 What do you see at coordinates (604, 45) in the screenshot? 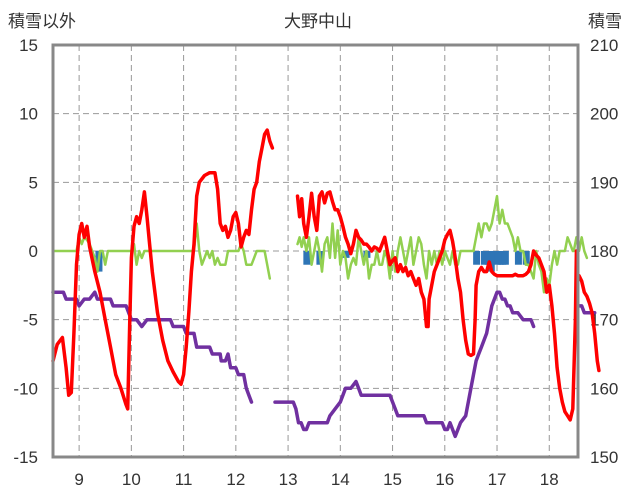
I see `right-tick-label: 210` at bounding box center [604, 45].